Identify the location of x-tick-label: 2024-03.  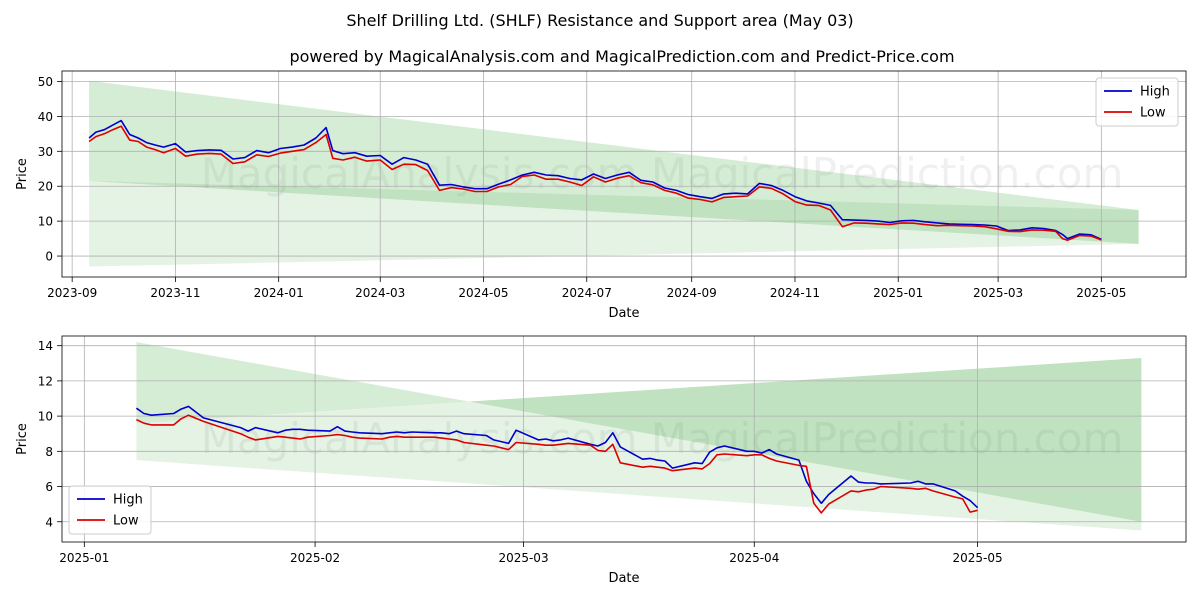
(380, 293).